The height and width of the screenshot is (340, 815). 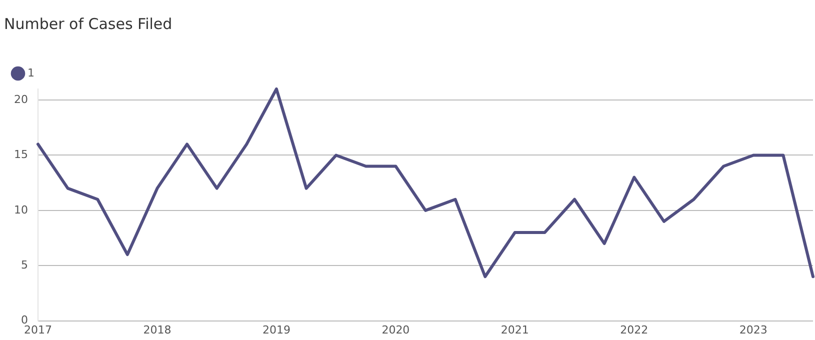 What do you see at coordinates (31, 73) in the screenshot?
I see `legend-label: 1` at bounding box center [31, 73].